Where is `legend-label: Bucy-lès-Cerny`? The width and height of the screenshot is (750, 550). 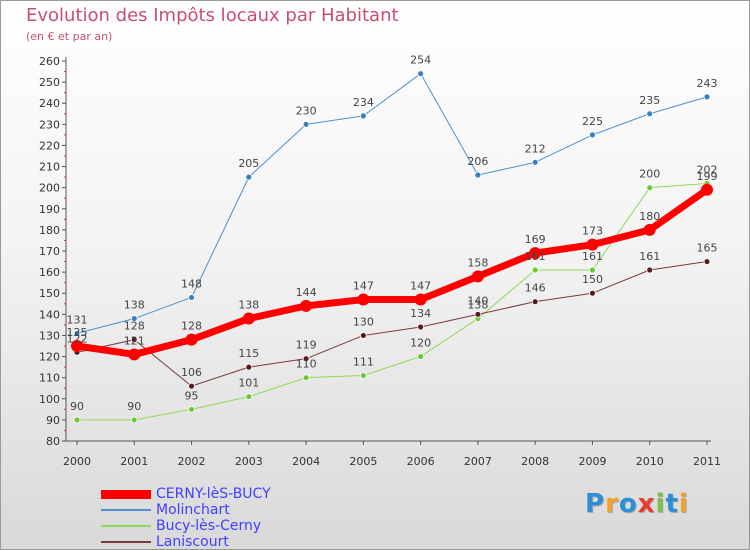
legend-label: Bucy-lès-Cerny is located at coordinates (209, 526).